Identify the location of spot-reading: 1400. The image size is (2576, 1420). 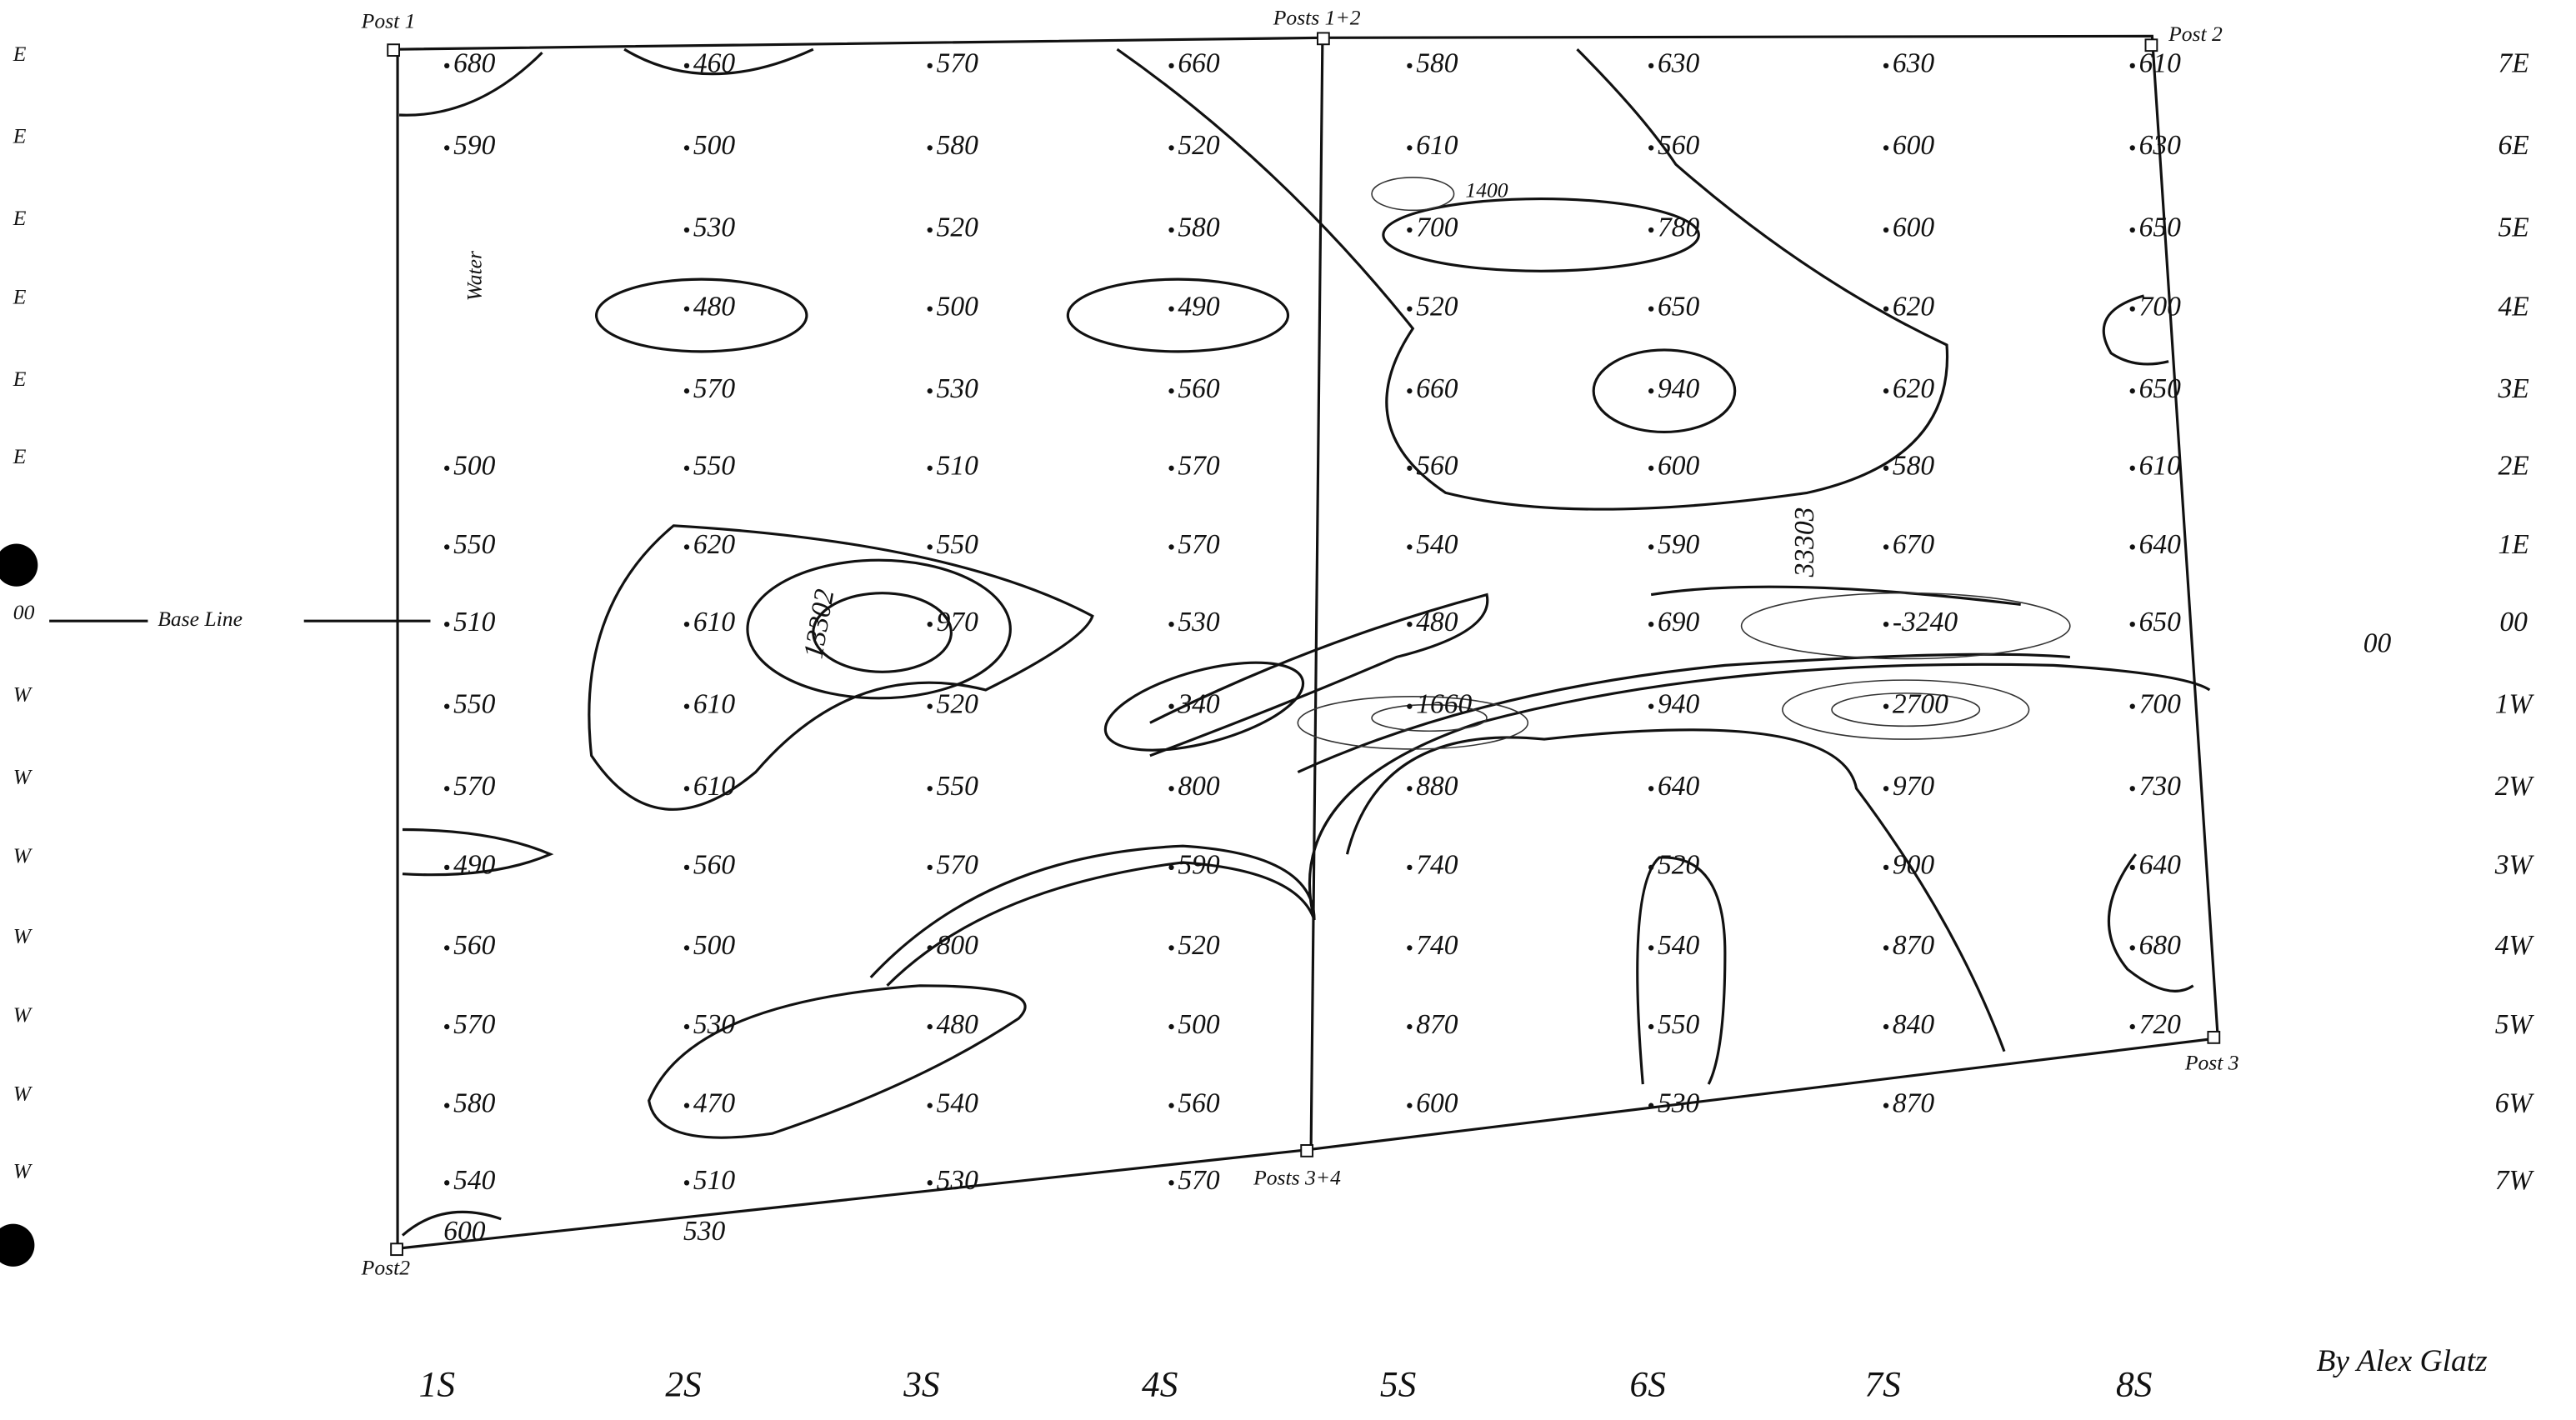
(1487, 190).